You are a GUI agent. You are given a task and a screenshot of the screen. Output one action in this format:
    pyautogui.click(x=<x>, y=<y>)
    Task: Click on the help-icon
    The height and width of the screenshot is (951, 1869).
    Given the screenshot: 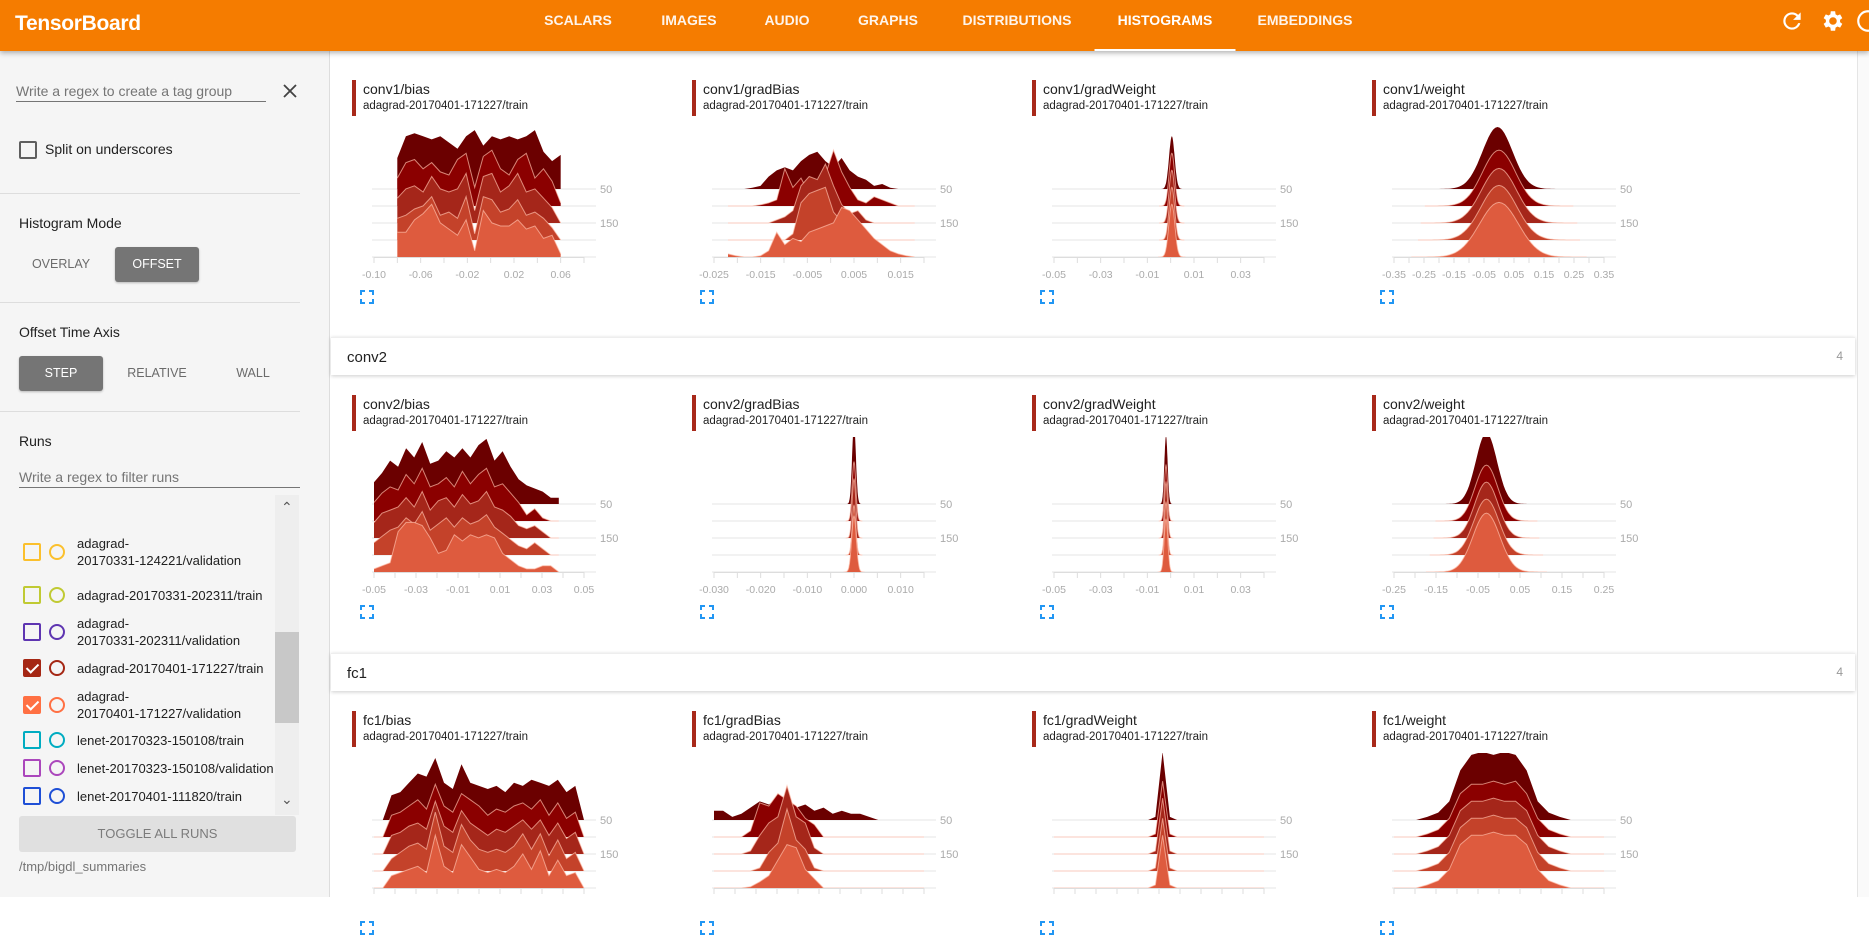 What is the action you would take?
    pyautogui.click(x=1862, y=21)
    